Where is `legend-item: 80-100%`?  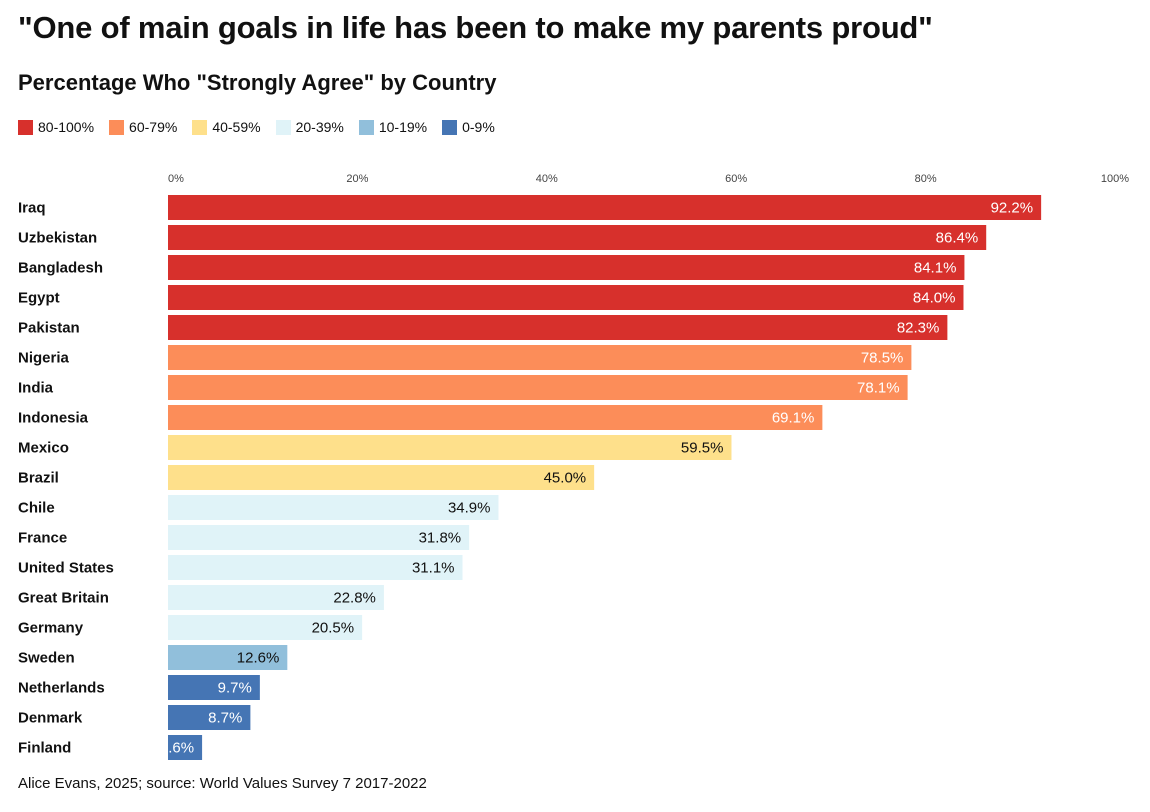 legend-item: 80-100% is located at coordinates (56, 127).